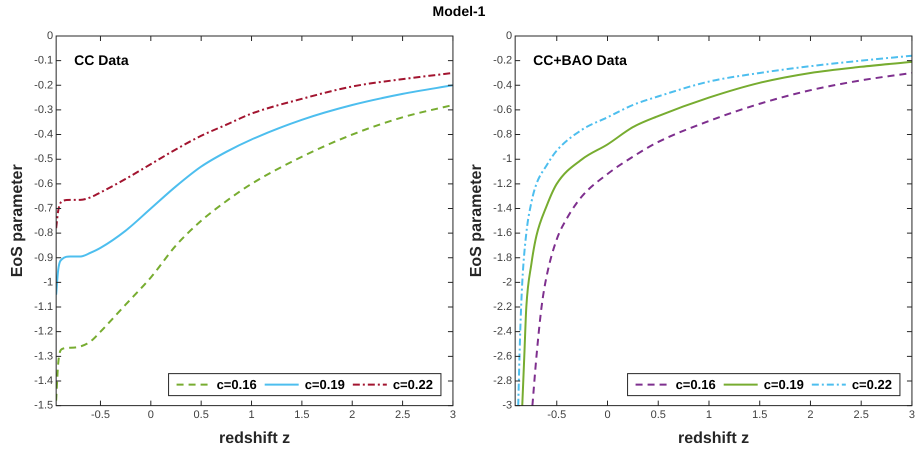  Describe the element at coordinates (459, 11) in the screenshot. I see `chart-title: Model-1` at that location.